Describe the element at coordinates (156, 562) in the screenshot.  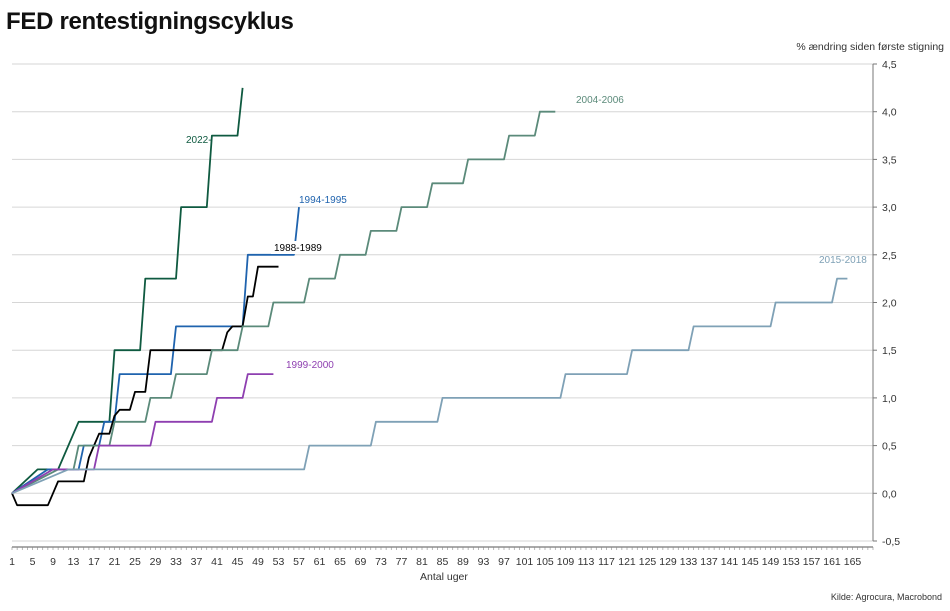
I see `x-tick-label: 29` at that location.